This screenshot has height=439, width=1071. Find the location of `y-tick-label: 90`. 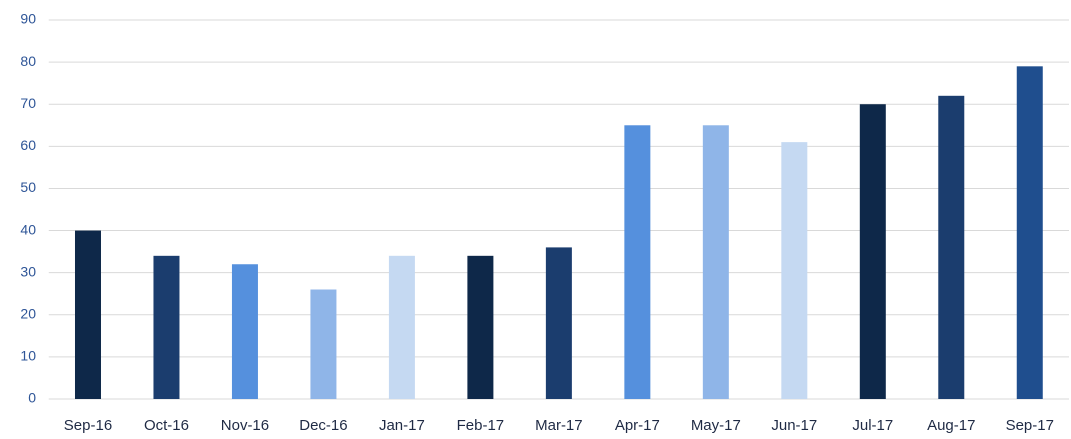

y-tick-label: 90 is located at coordinates (28, 19).